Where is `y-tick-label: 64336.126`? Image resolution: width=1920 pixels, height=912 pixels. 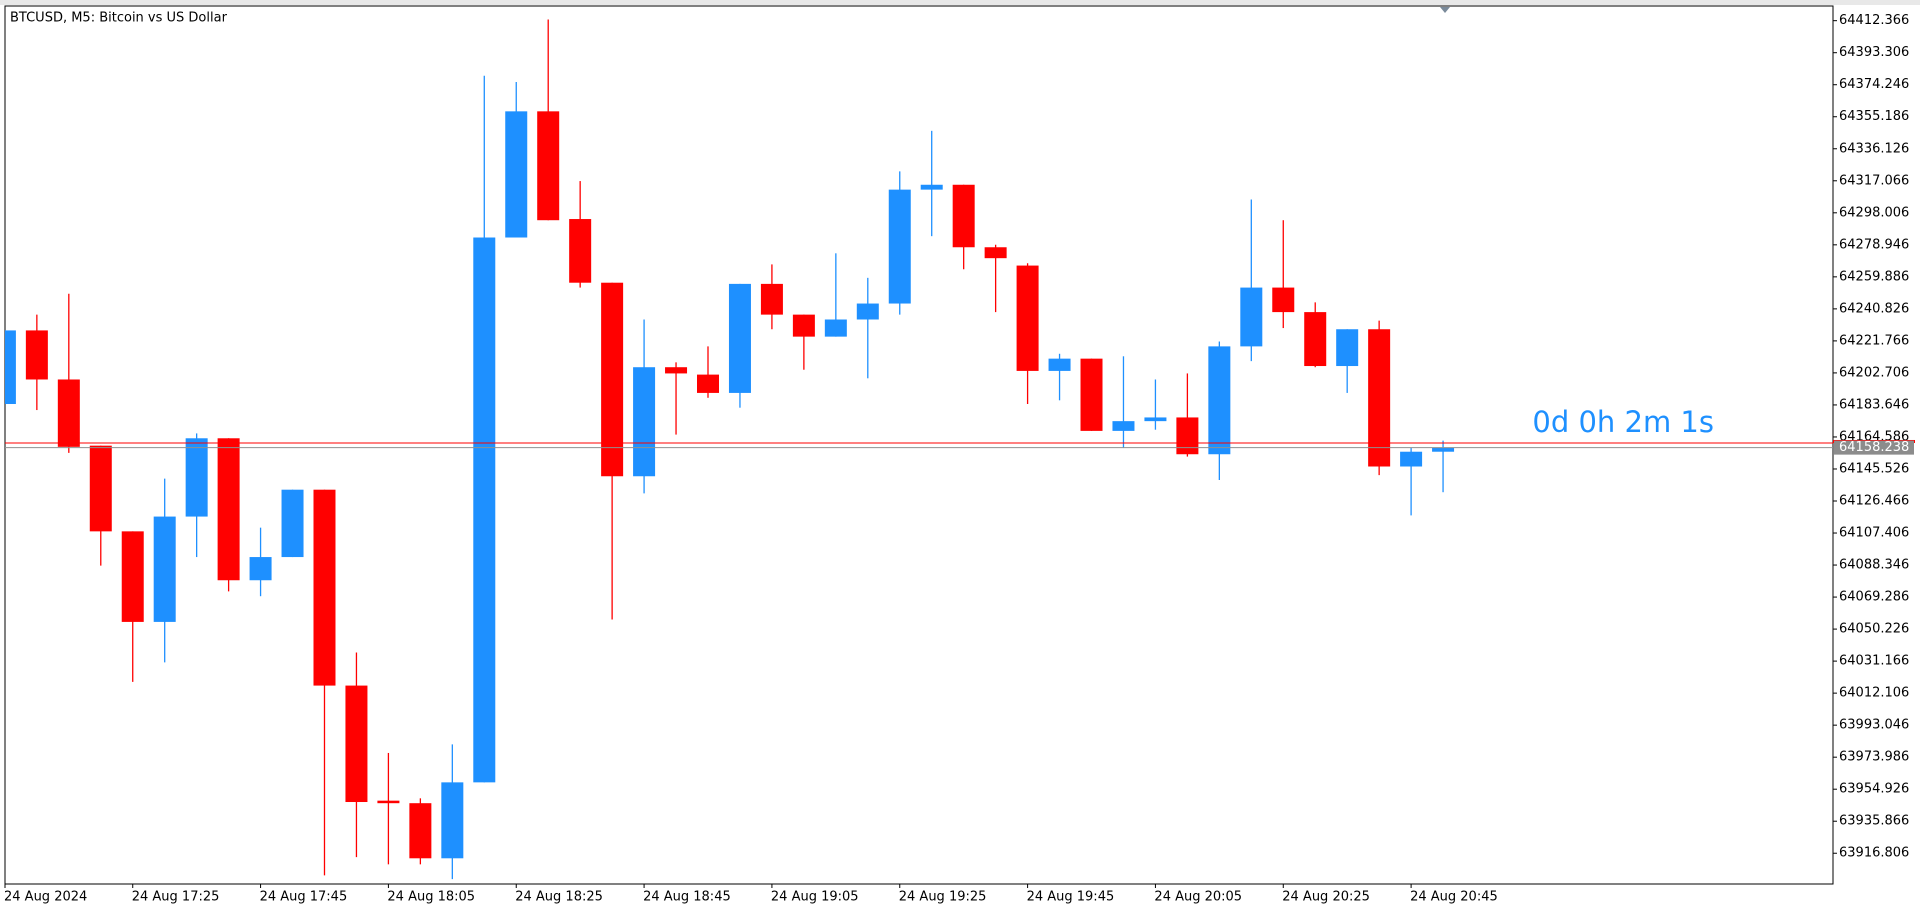
y-tick-label: 64336.126 is located at coordinates (1874, 148).